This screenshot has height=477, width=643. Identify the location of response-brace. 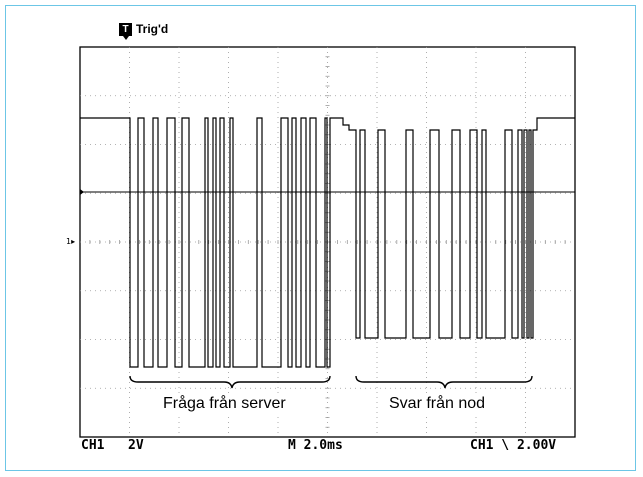
(444, 382).